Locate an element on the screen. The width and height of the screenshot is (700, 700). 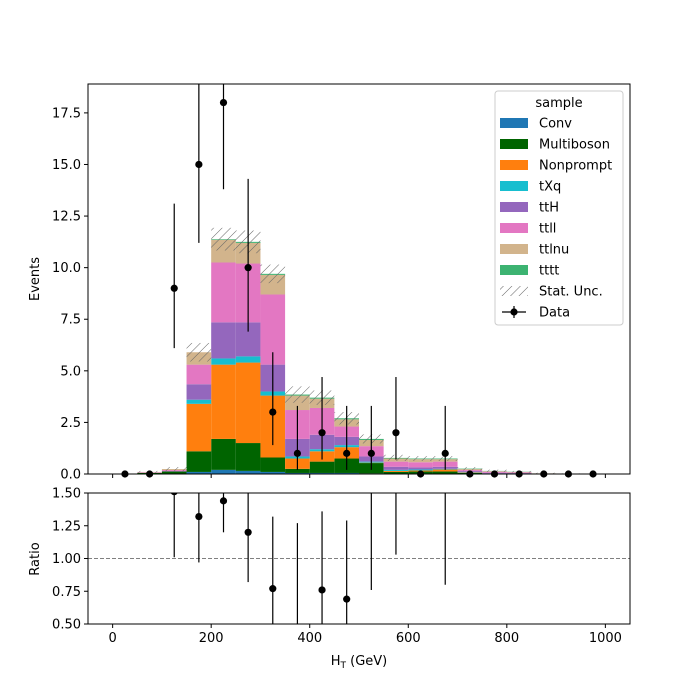
legend-entry-tttt: tttt is located at coordinates (529, 271).